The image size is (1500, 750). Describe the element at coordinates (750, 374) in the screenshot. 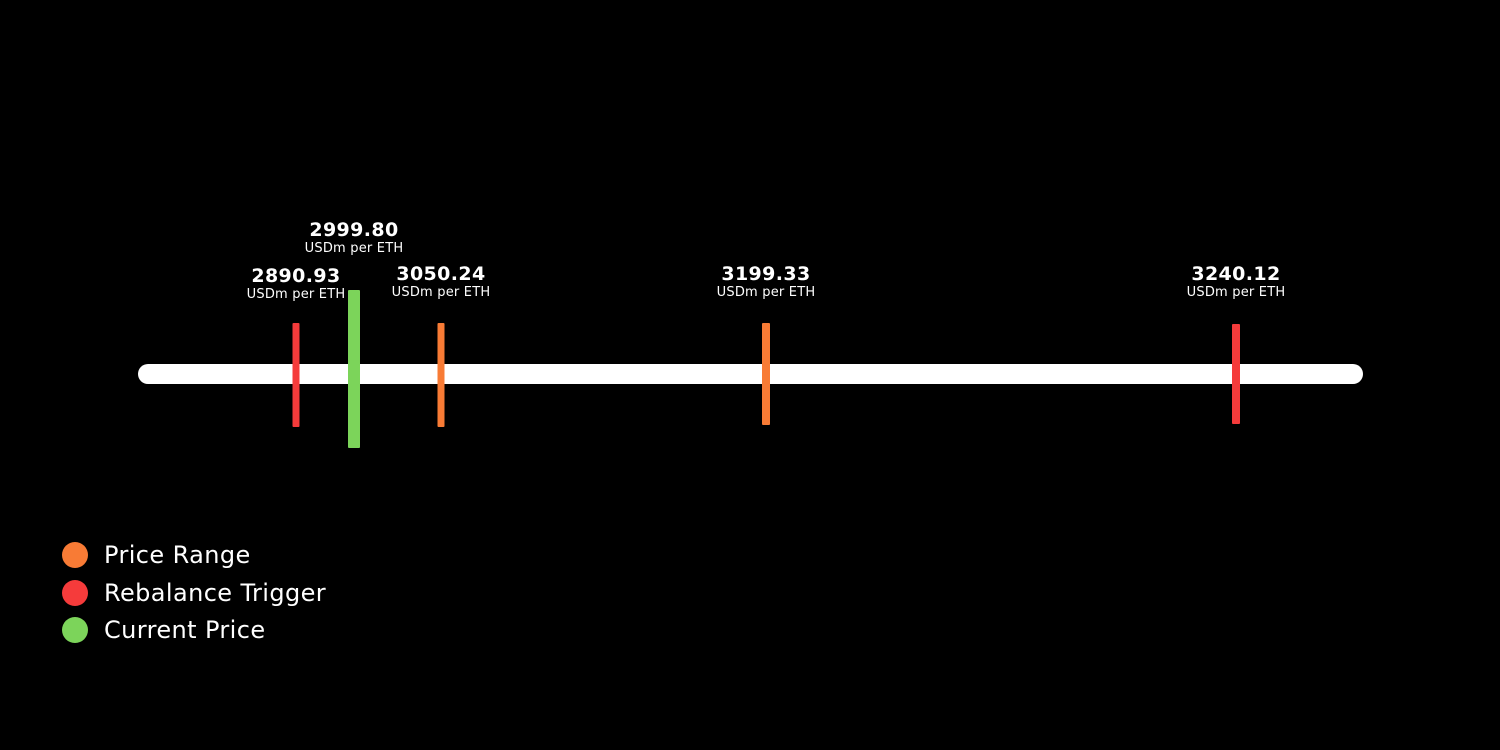

I see `number-line-axis` at that location.